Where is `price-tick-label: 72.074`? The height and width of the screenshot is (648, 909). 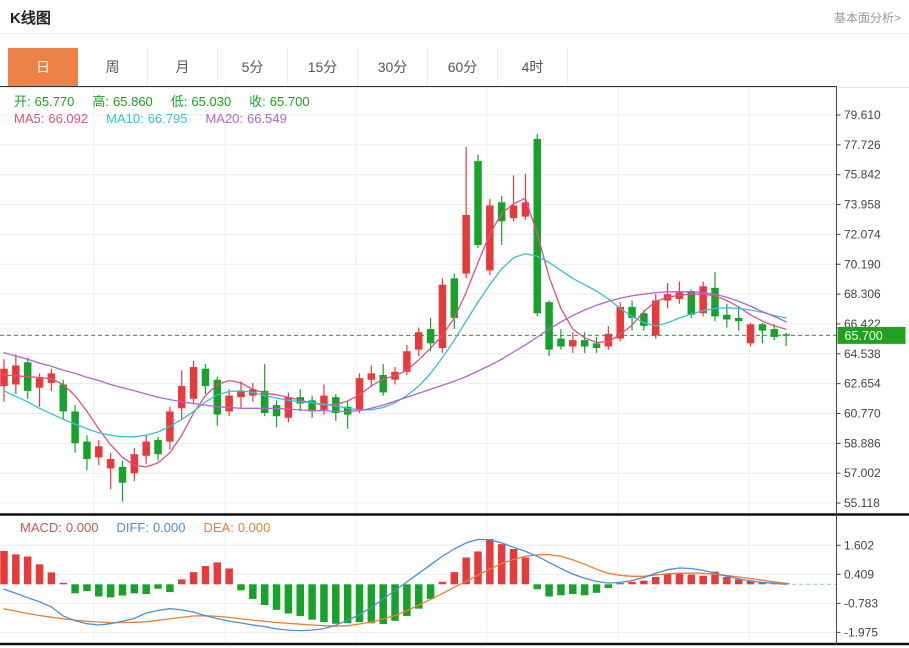
price-tick-label: 72.074 is located at coordinates (862, 234).